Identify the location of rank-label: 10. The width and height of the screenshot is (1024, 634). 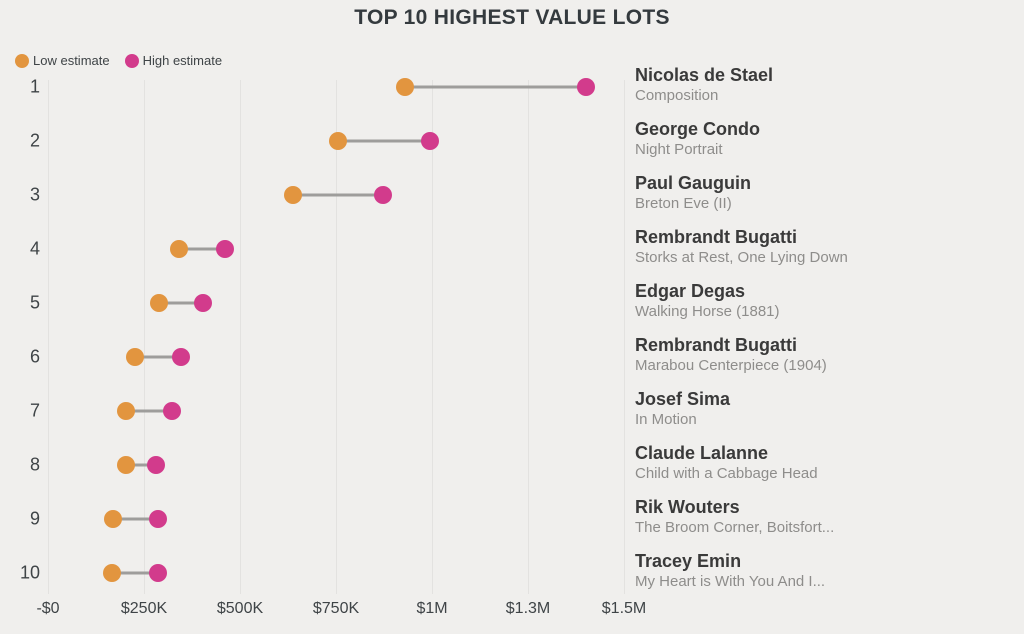
(29, 572).